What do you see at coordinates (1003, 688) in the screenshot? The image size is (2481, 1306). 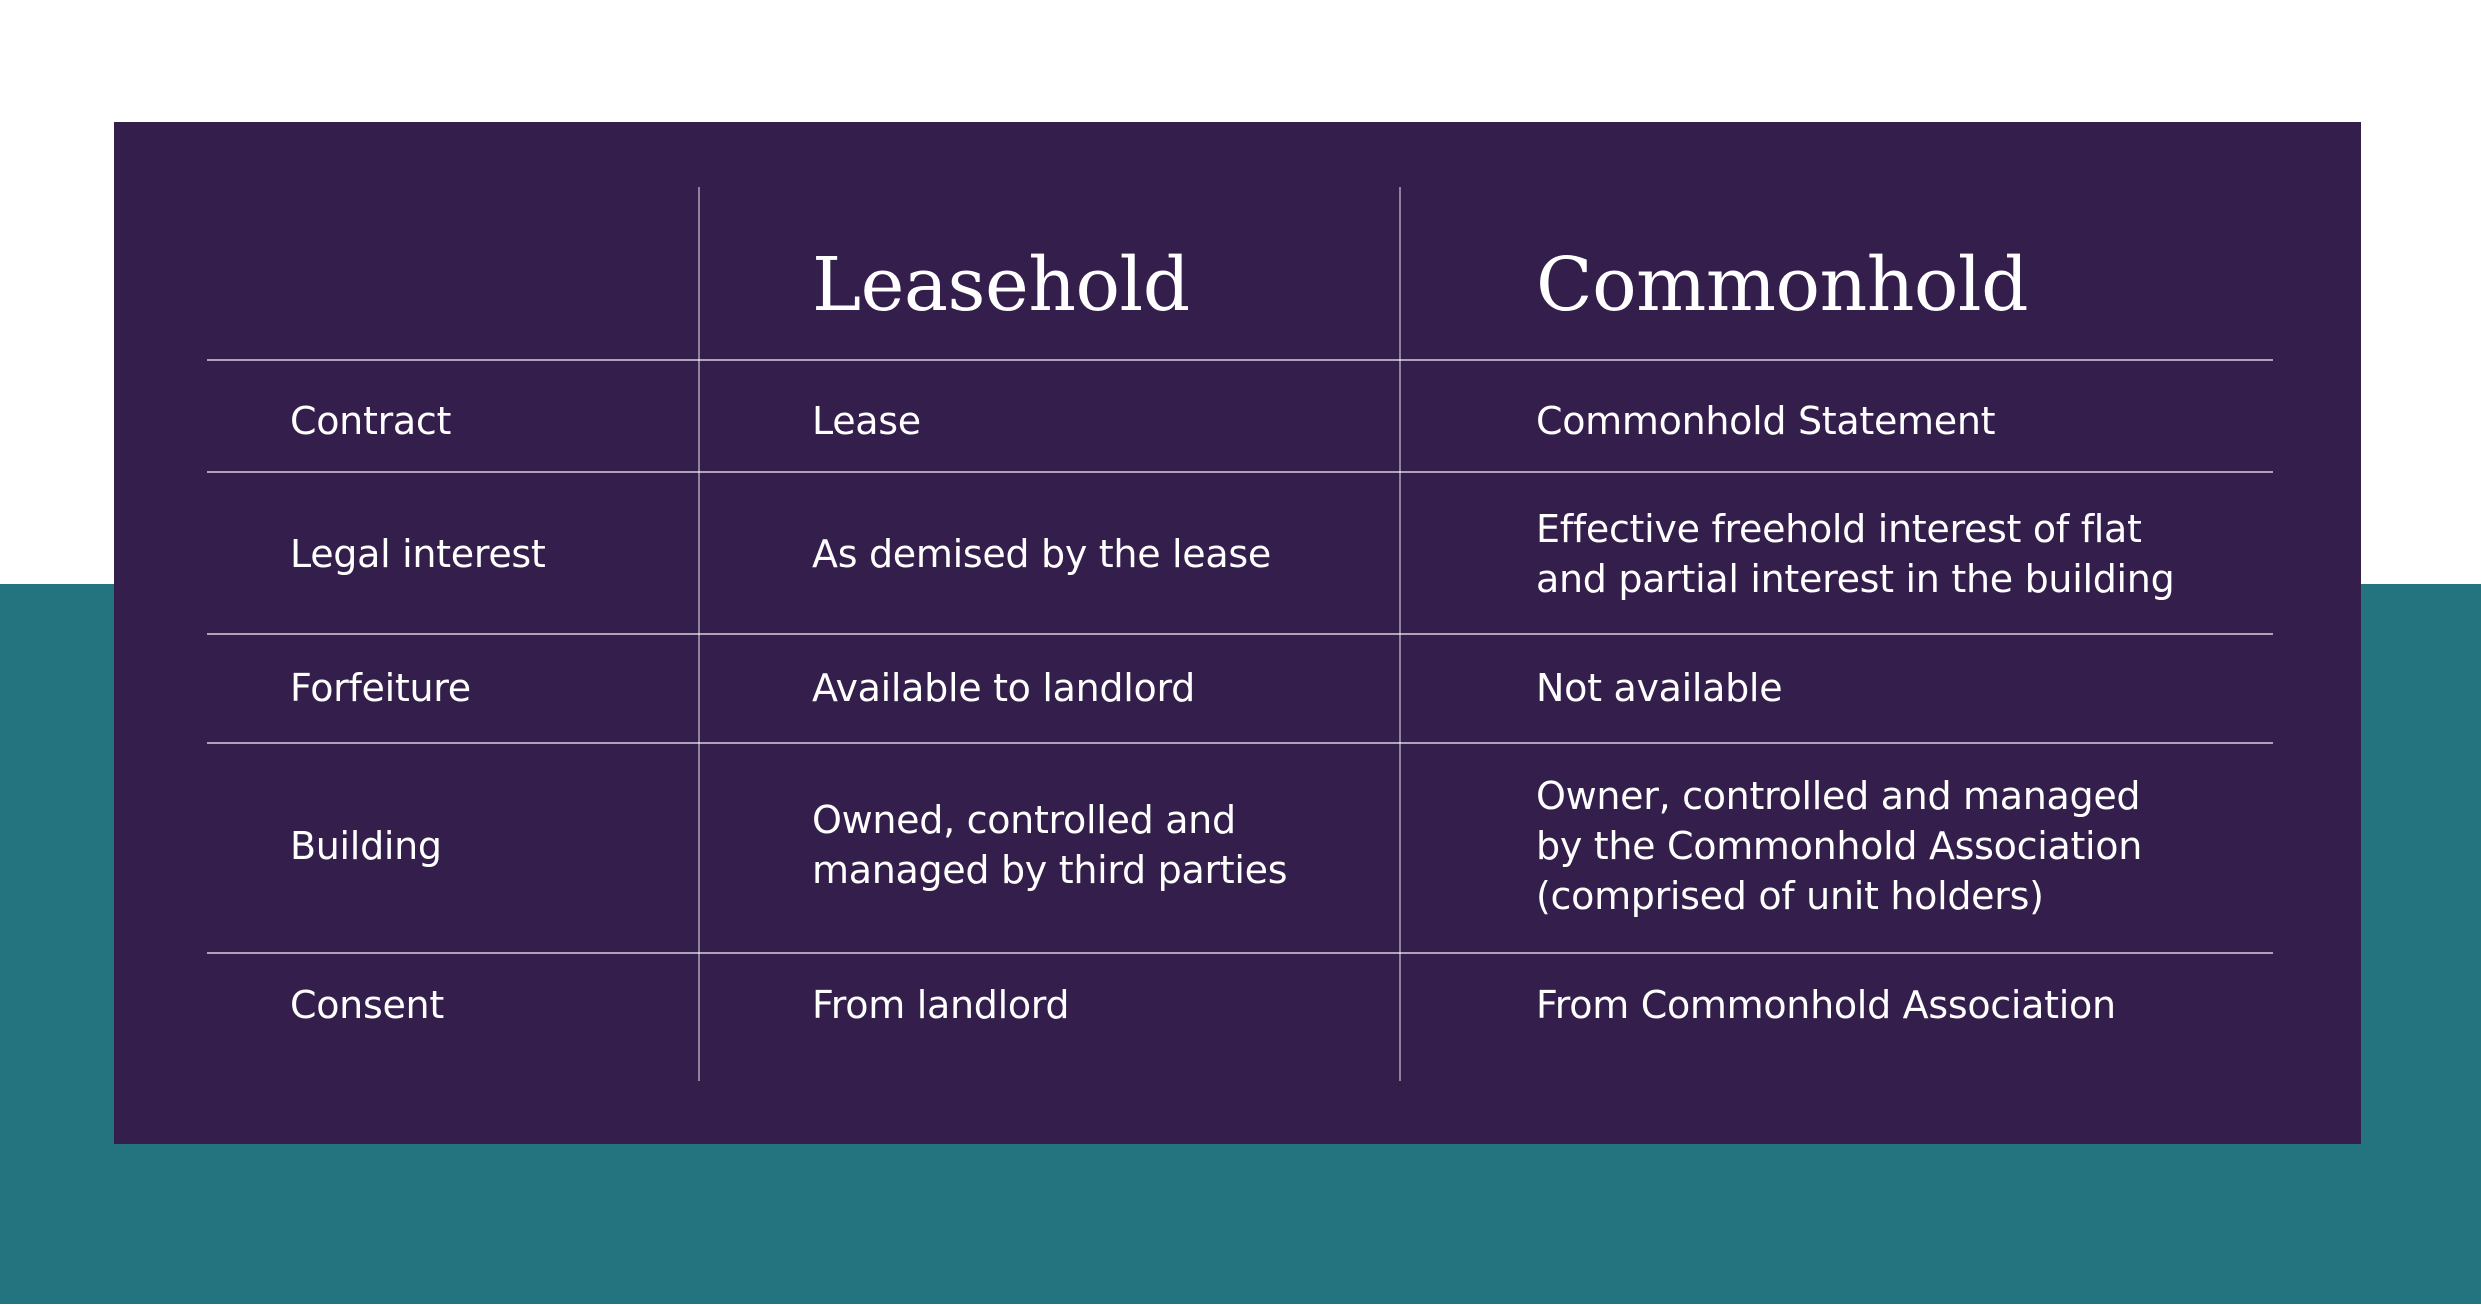 I see `leasehold-cell: Available to landlord` at bounding box center [1003, 688].